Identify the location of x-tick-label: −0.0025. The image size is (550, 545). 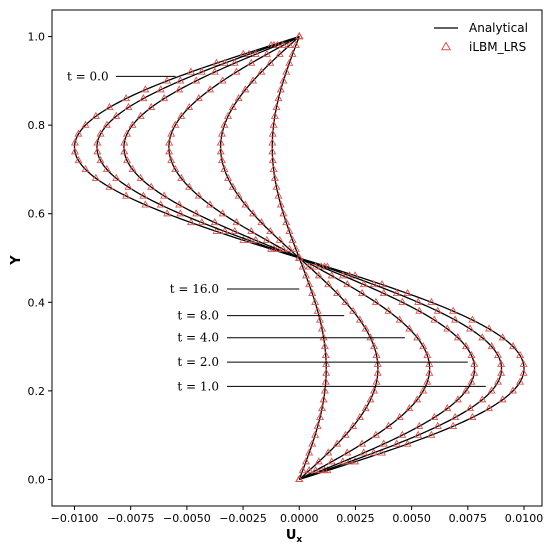
(243, 518).